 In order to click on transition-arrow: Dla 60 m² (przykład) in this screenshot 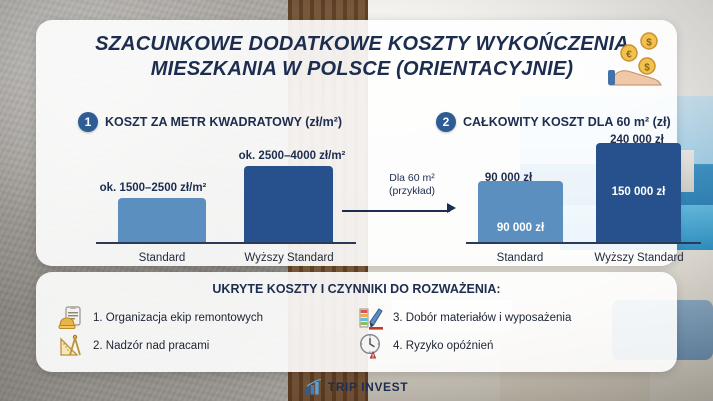, I will do `click(403, 194)`.